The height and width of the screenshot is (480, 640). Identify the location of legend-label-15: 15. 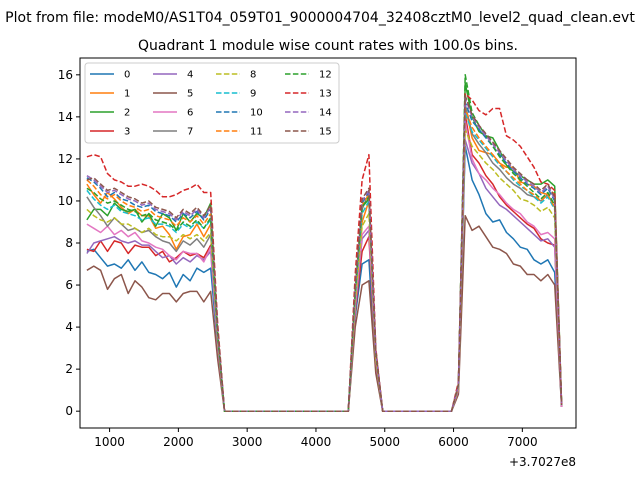
(325, 132).